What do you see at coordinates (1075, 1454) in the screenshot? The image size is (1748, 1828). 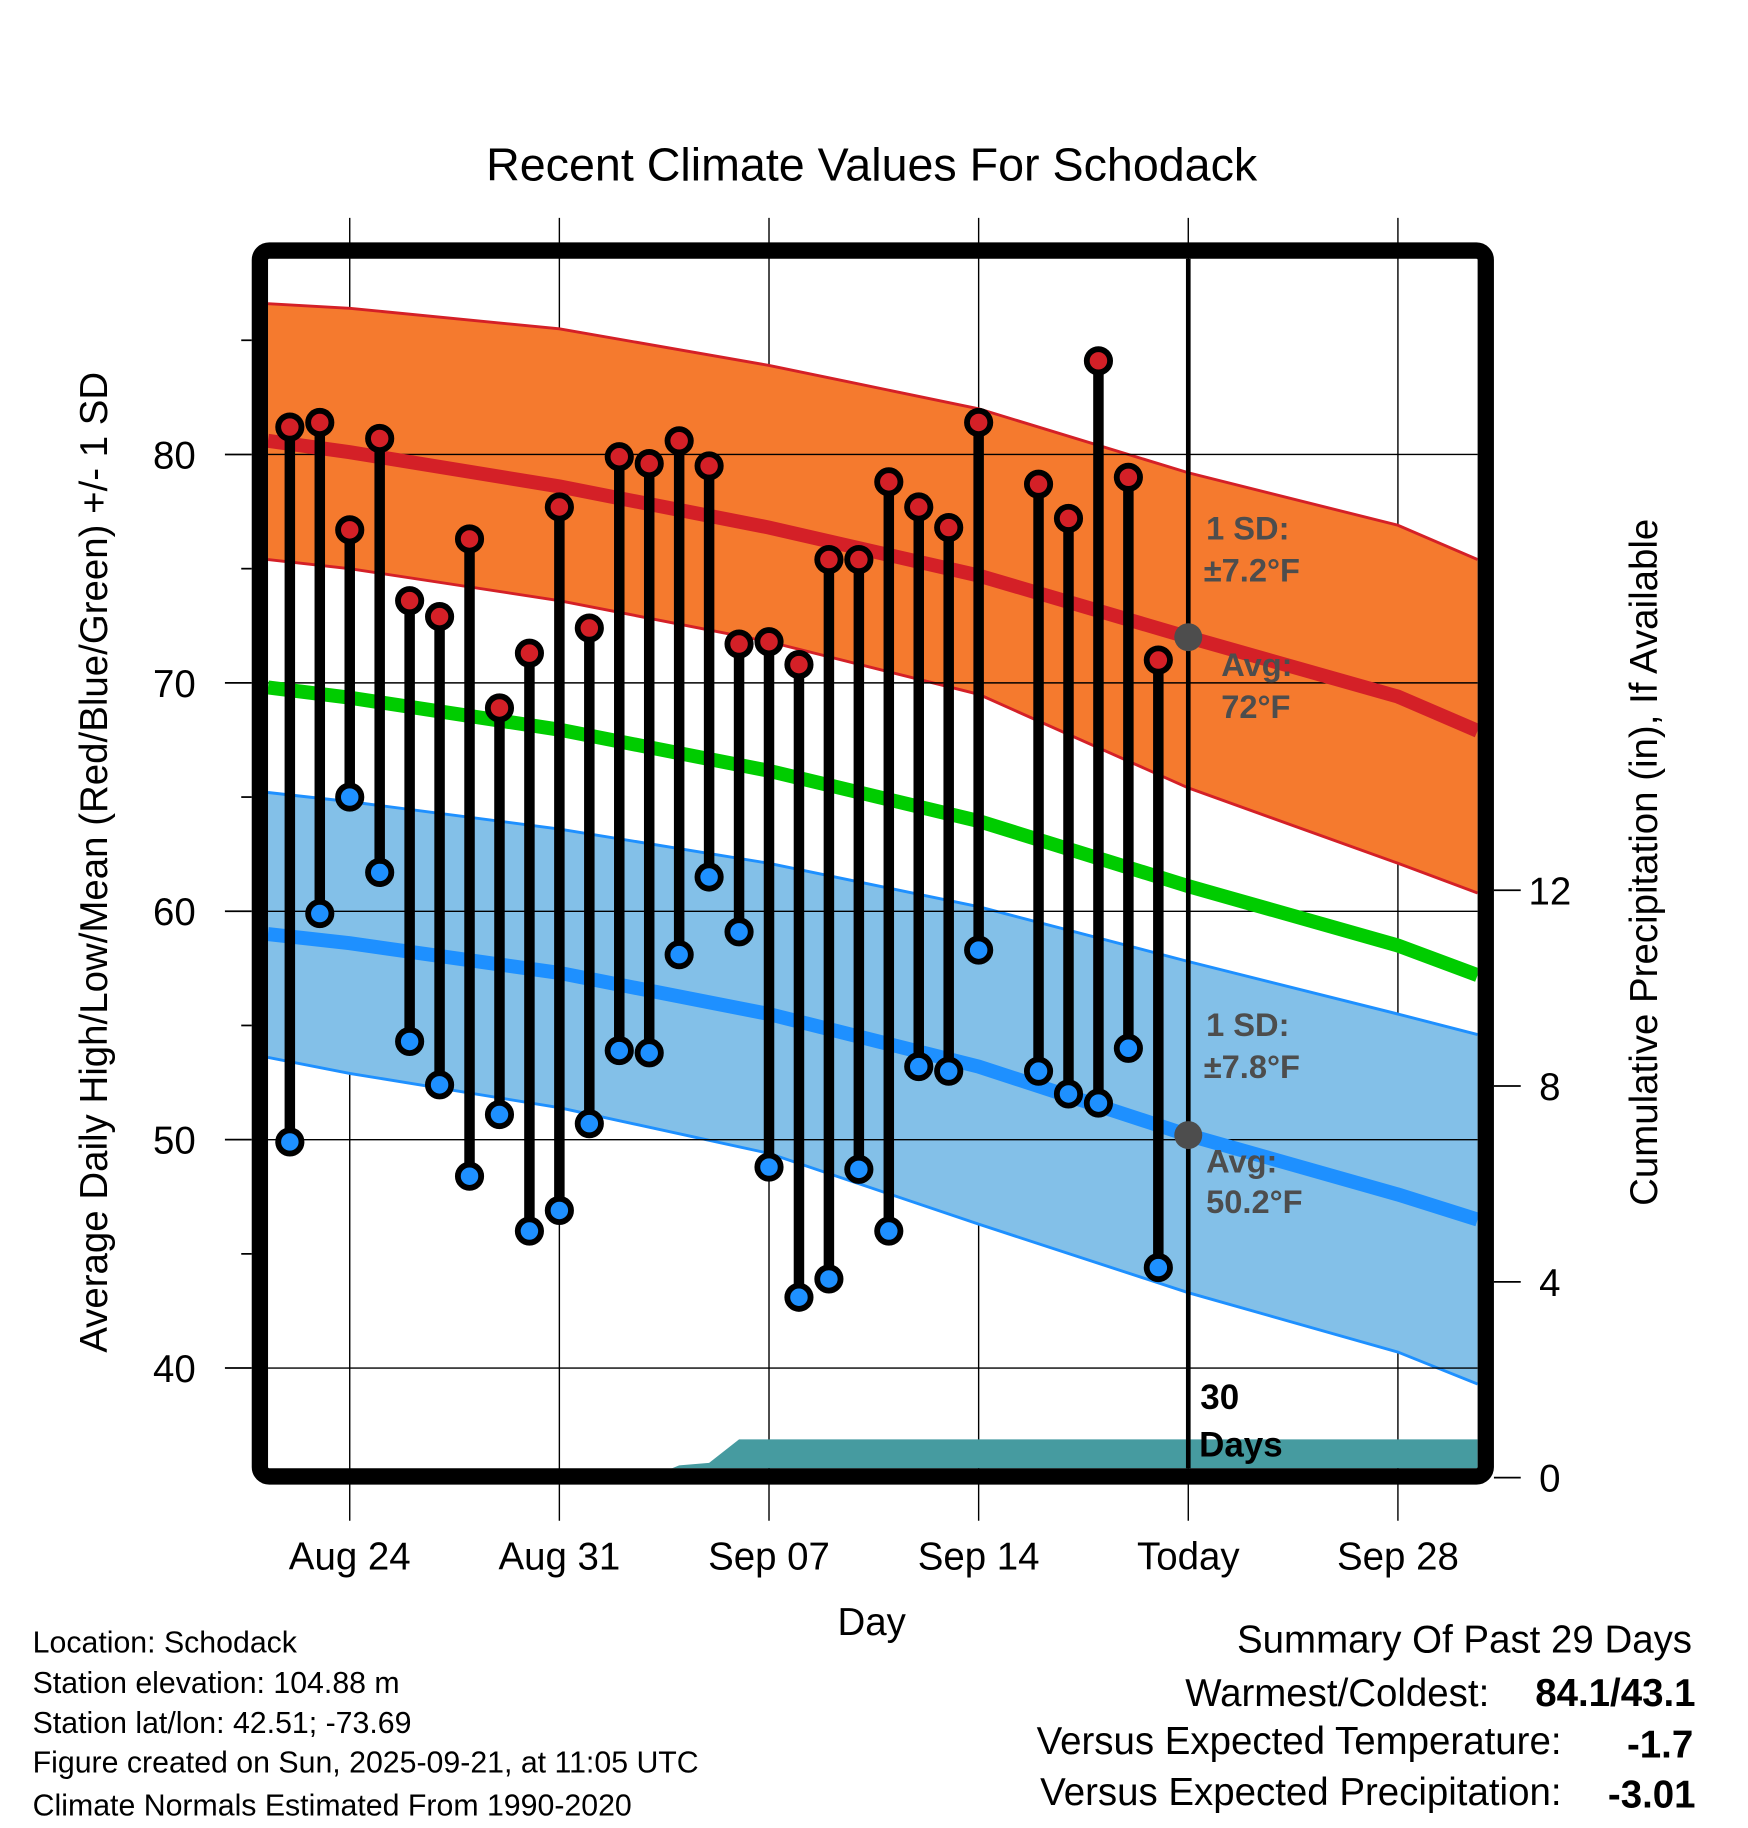 I see `precip-area` at bounding box center [1075, 1454].